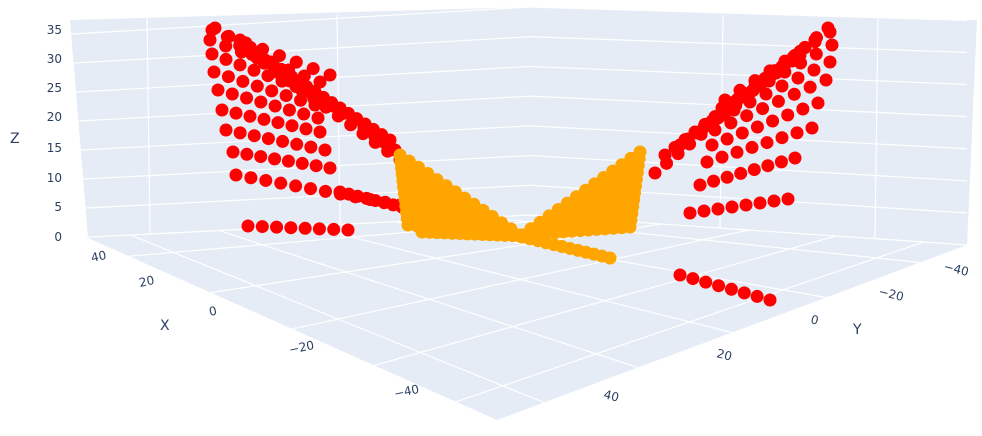 This screenshot has width=982, height=436. What do you see at coordinates (611, 395) in the screenshot?
I see `y-tick-label: 40` at bounding box center [611, 395].